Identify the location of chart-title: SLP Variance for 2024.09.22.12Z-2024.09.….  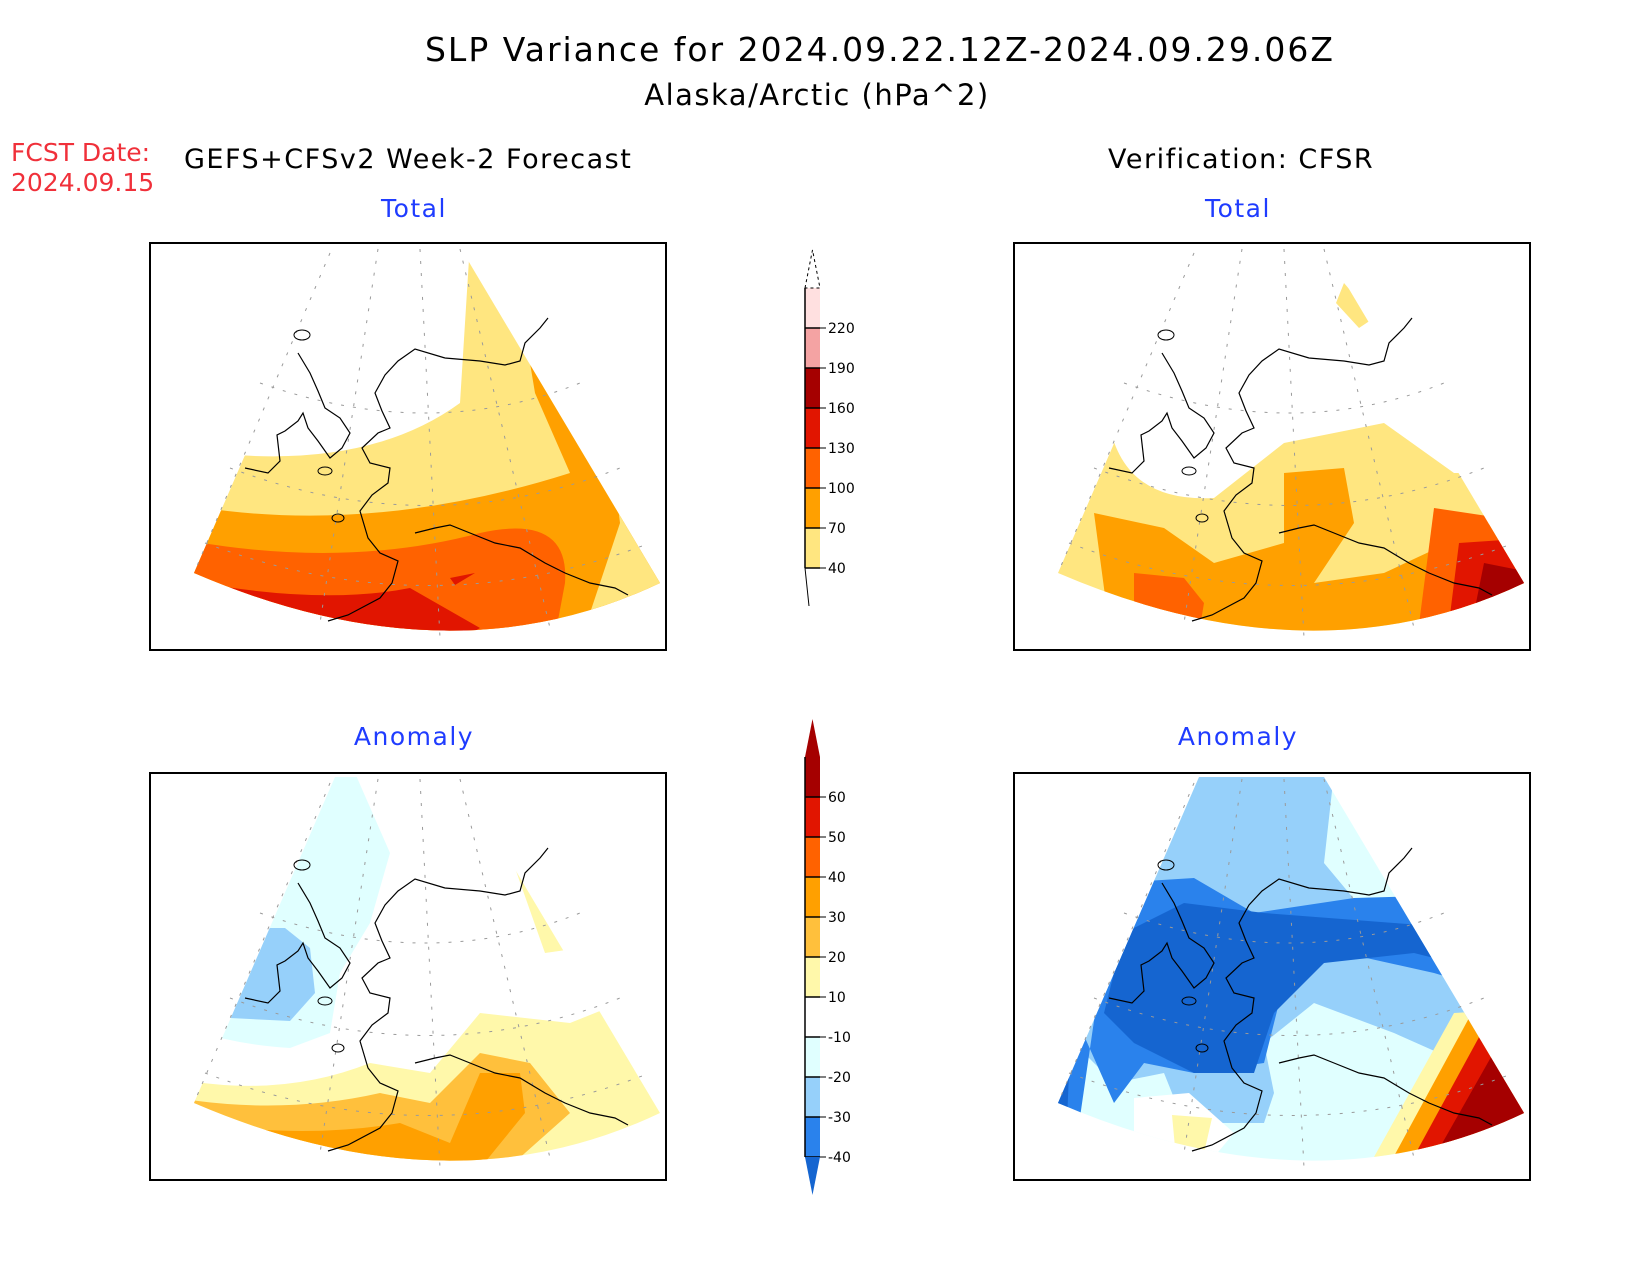
(880, 49).